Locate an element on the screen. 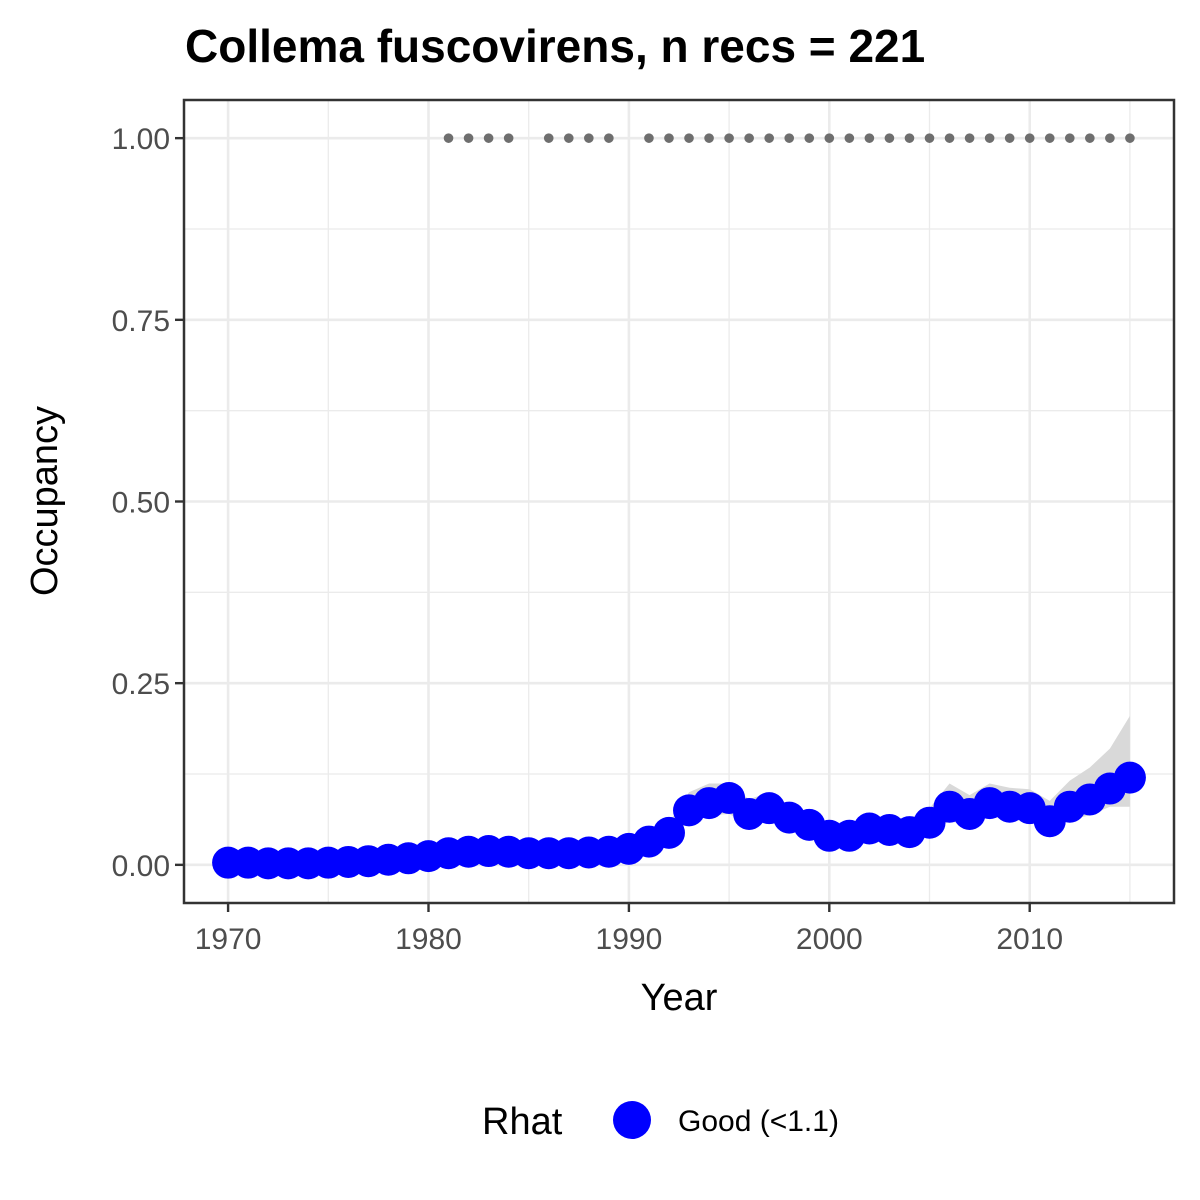 The width and height of the screenshot is (1200, 1200). y-axis-title: Occupancy is located at coordinates (45, 501).